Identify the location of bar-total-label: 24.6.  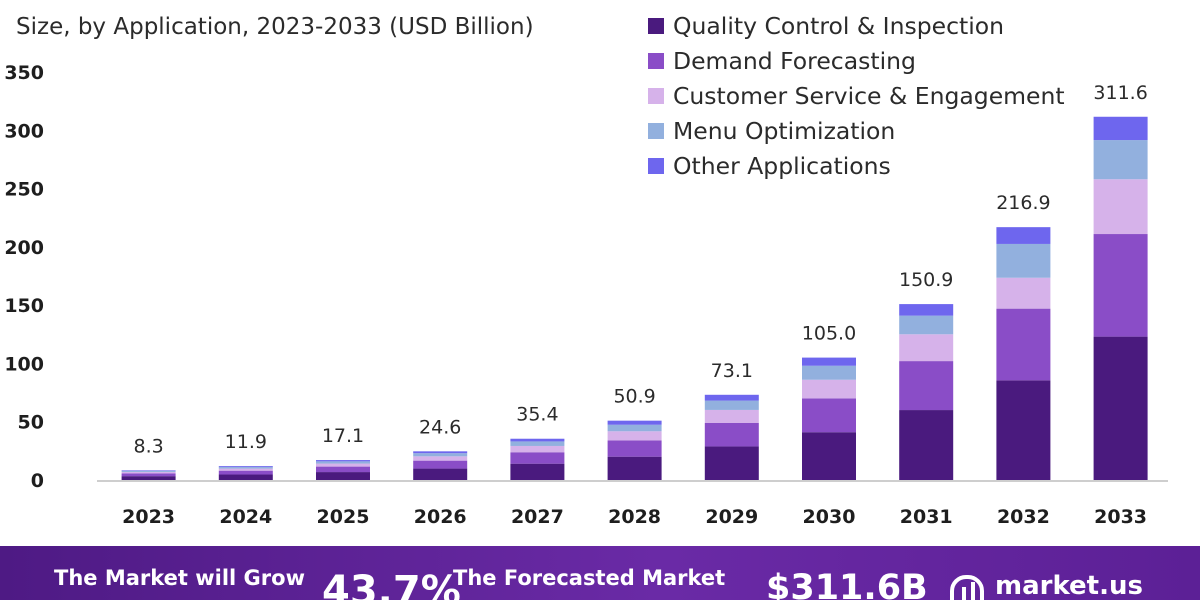
(440, 427).